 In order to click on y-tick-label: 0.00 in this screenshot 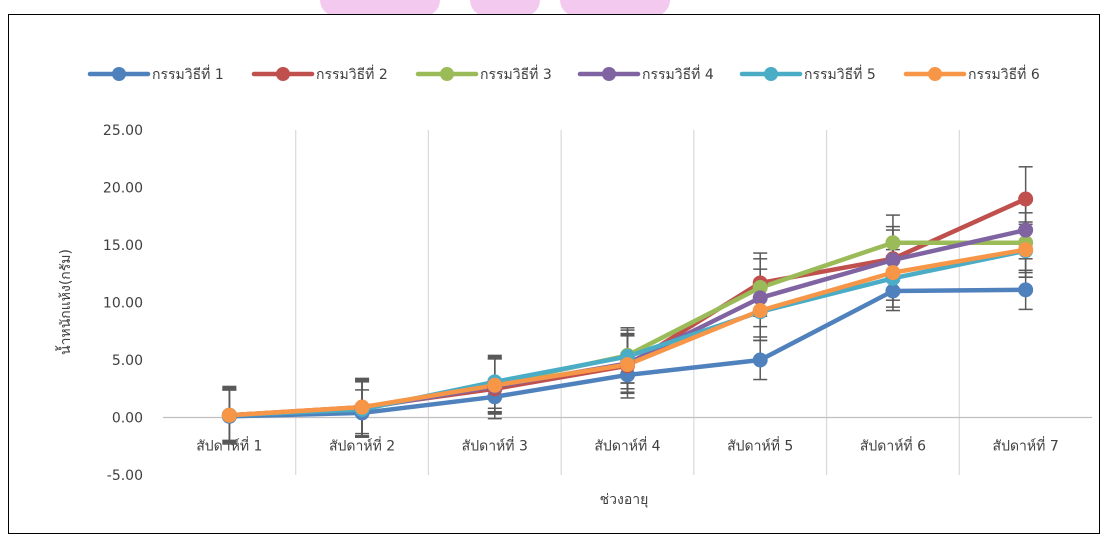, I will do `click(127, 419)`.